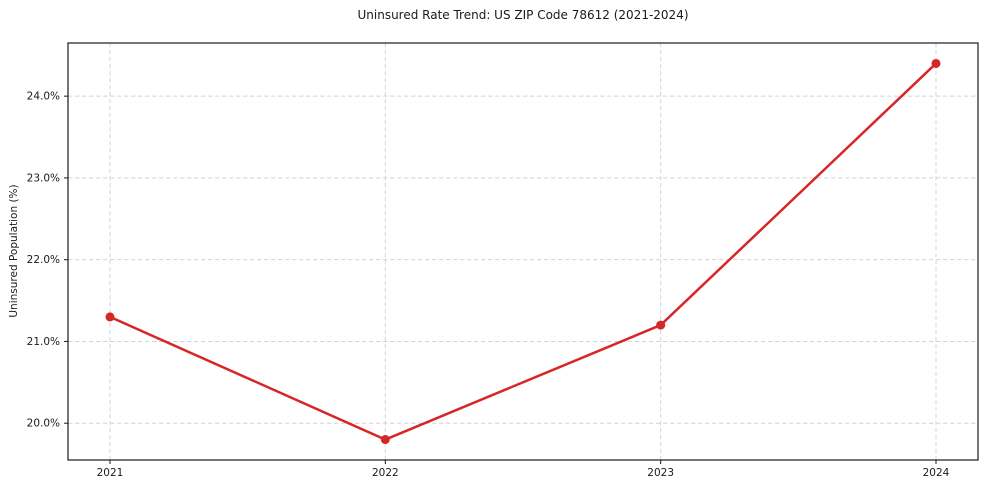 This screenshot has width=989, height=490. Describe the element at coordinates (43, 424) in the screenshot. I see `y-tick-label: 20.0%` at that location.